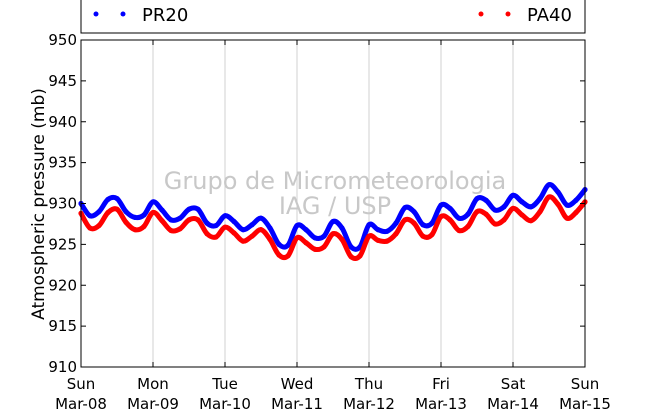 The height and width of the screenshot is (409, 650). Describe the element at coordinates (585, 384) in the screenshot. I see `x-tick-day-label: Sun` at that location.